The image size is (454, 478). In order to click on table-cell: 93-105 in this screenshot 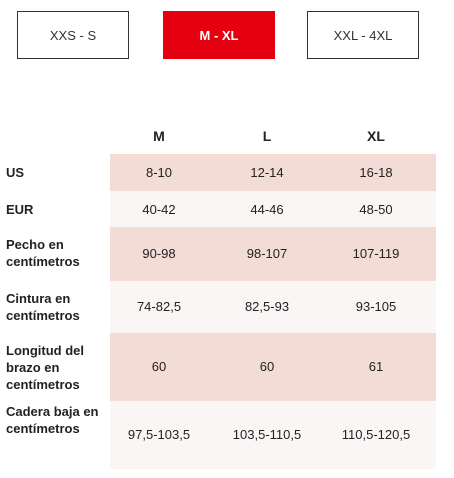, I will do `click(376, 306)`.